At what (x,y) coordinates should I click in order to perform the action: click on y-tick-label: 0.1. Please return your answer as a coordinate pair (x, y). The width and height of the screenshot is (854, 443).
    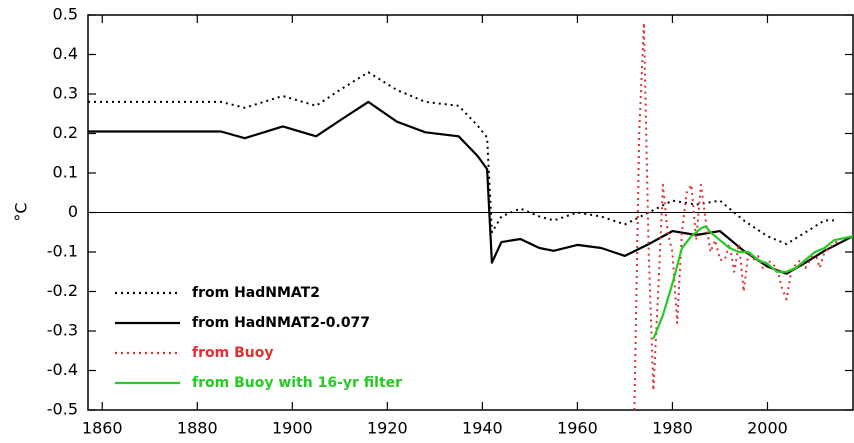
    Looking at the image, I should click on (65, 172).